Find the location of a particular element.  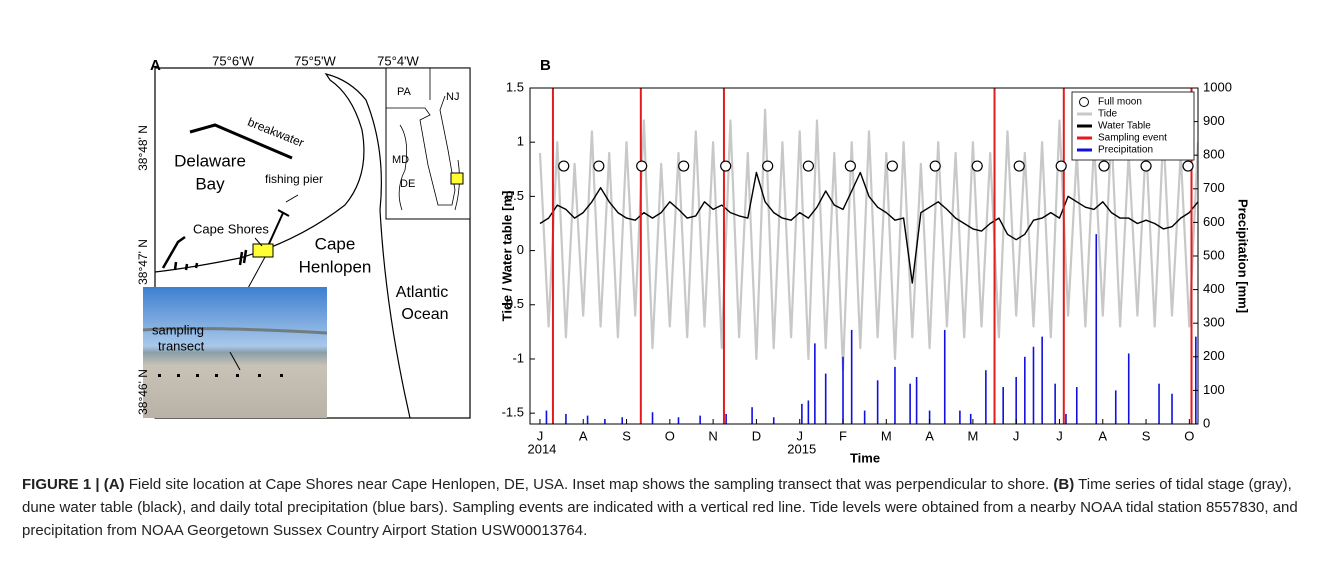

y-tick-label: -1.5 is located at coordinates (513, 412).